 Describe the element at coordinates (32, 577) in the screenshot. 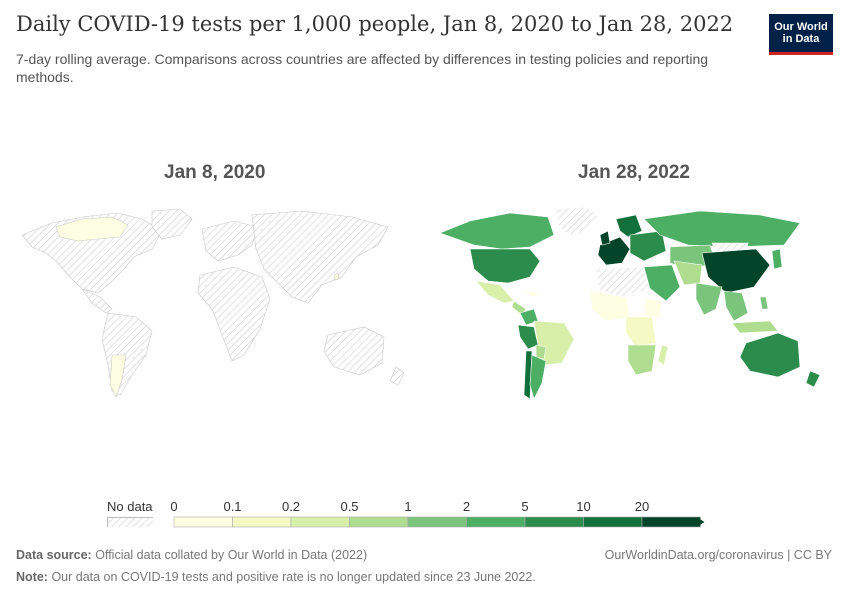

I see `note-label: Note:` at that location.